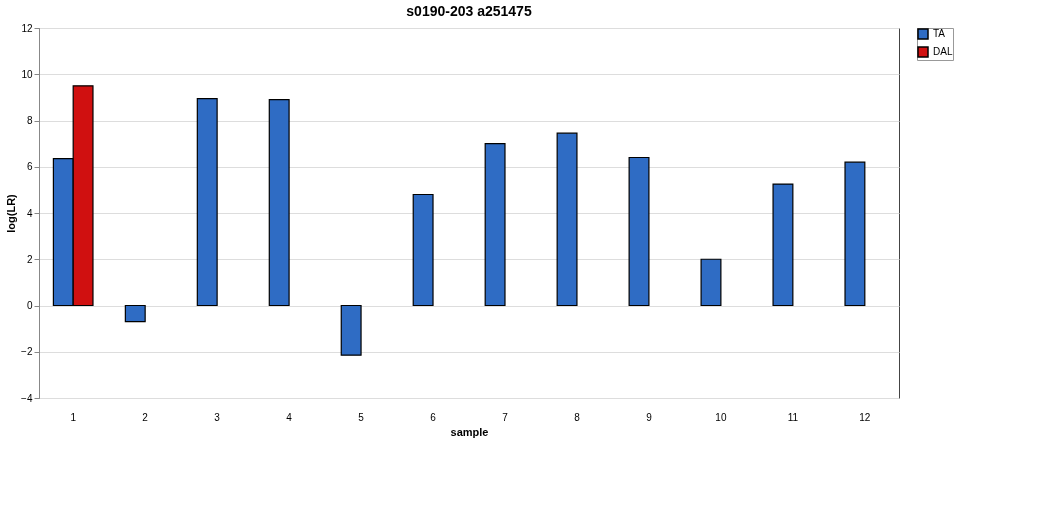  What do you see at coordinates (29, 213) in the screenshot?
I see `y-tick-label: 4` at bounding box center [29, 213].